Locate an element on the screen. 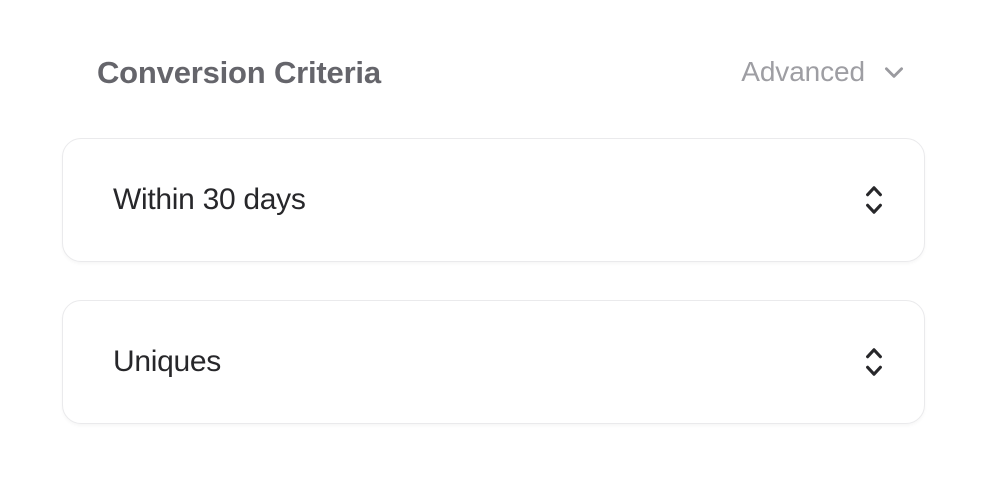 The width and height of the screenshot is (986, 490). advanced-mode-toggle: Advanced is located at coordinates (833, 72).